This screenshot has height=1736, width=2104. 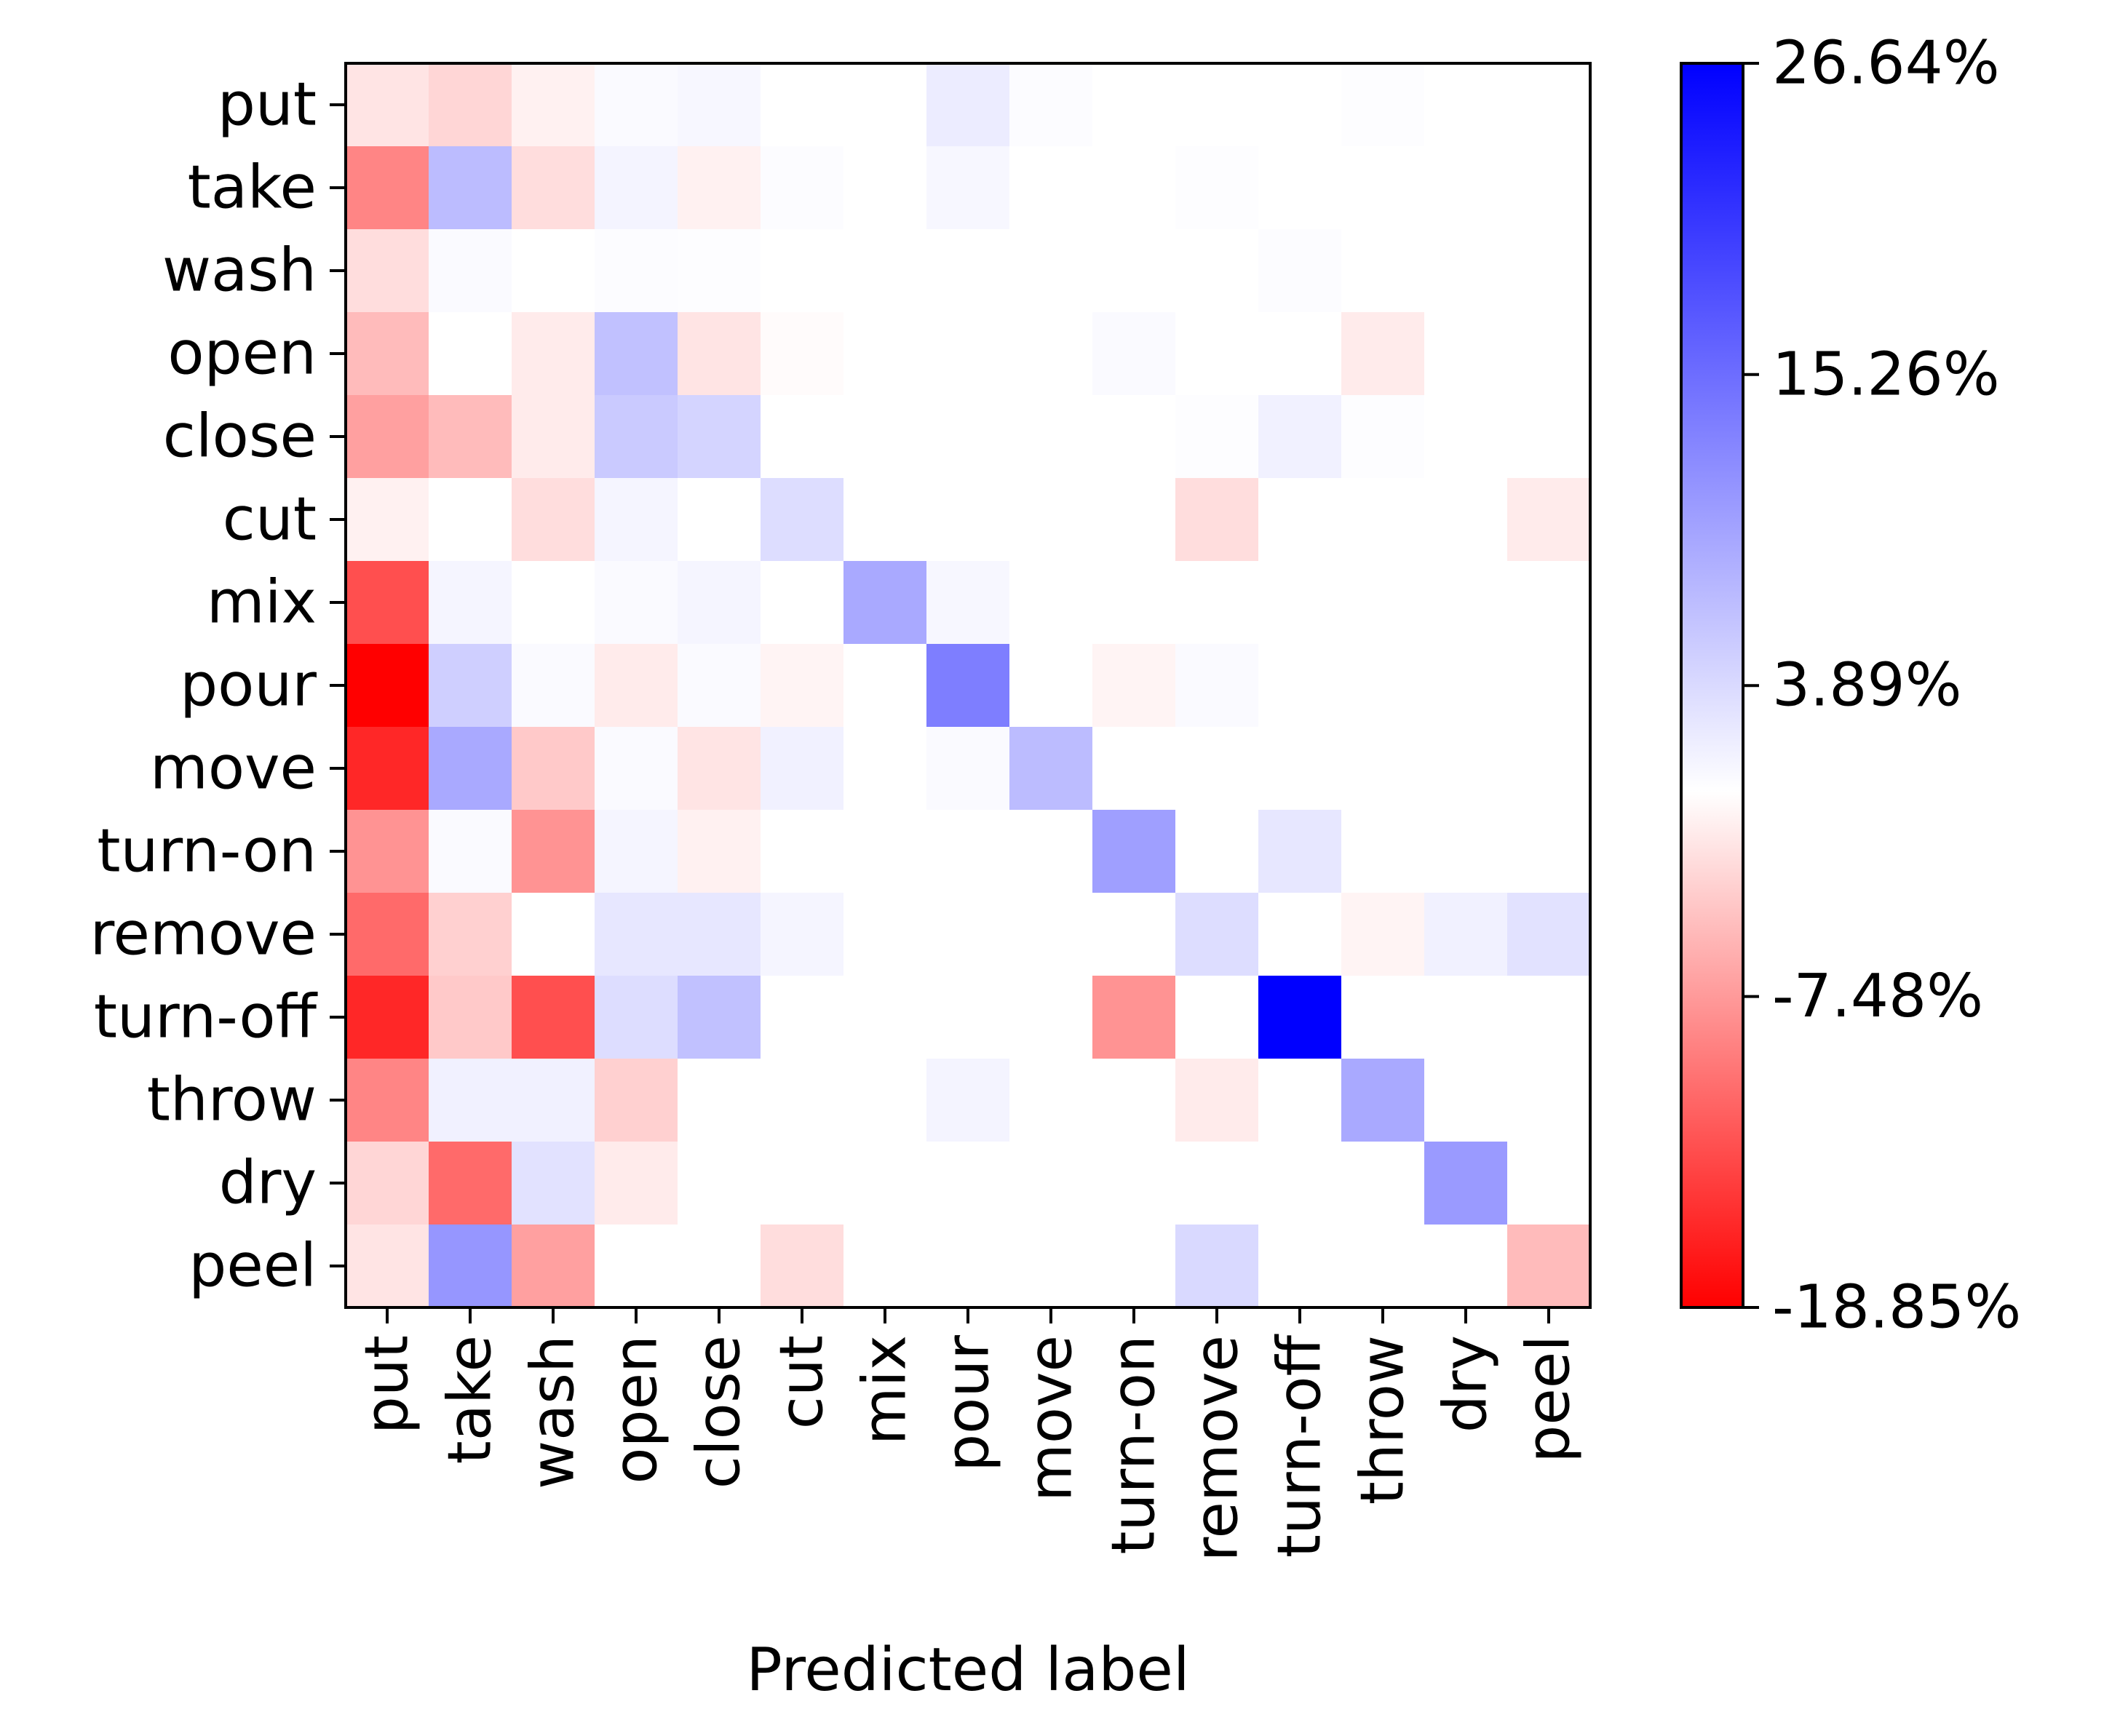 What do you see at coordinates (239, 271) in the screenshot?
I see `y-tick-label: wash` at bounding box center [239, 271].